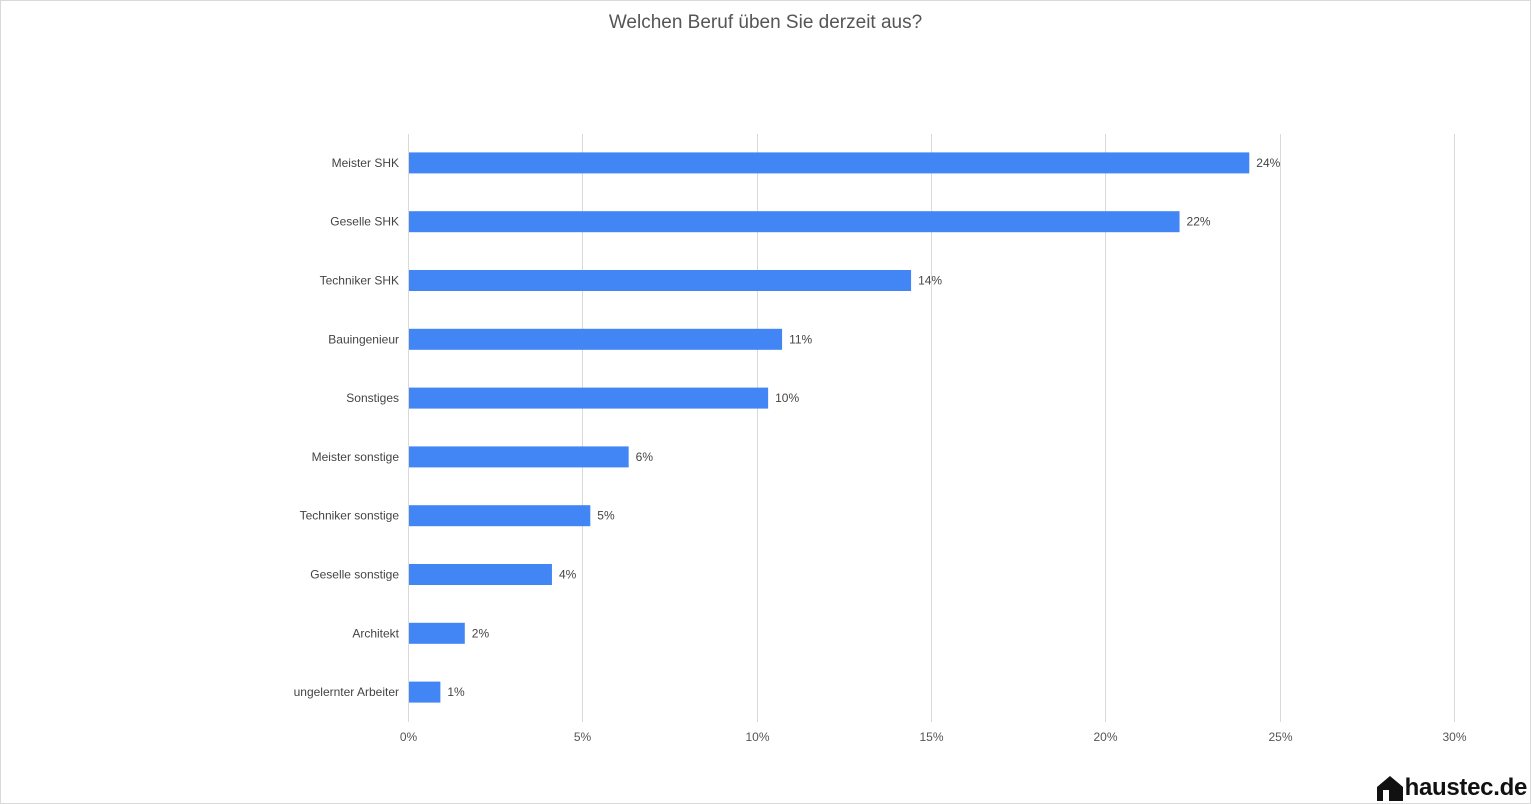 The height and width of the screenshot is (804, 1531). Describe the element at coordinates (1199, 222) in the screenshot. I see `data-label: 22%` at that location.